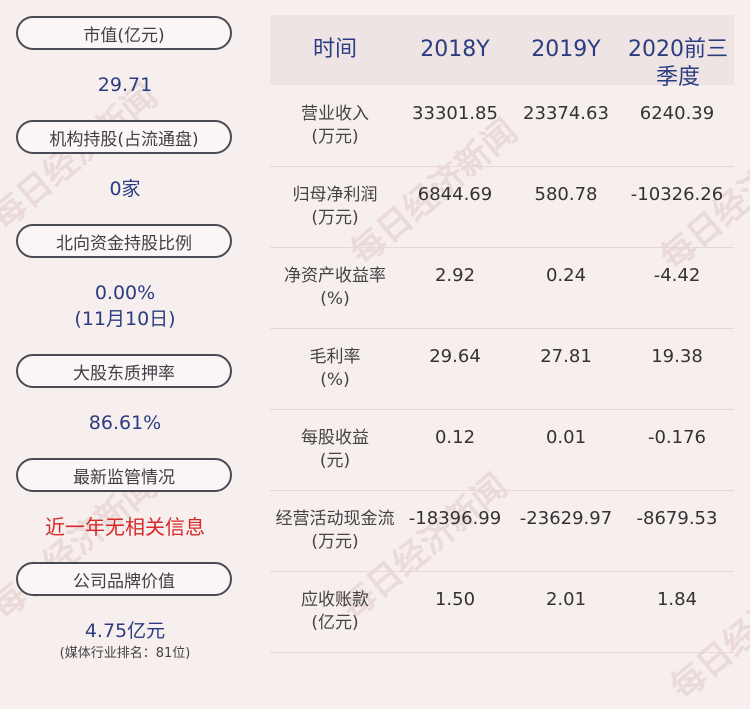  What do you see at coordinates (335, 530) in the screenshot?
I see `row-label: 经营活动现金流 (万元)` at bounding box center [335, 530].